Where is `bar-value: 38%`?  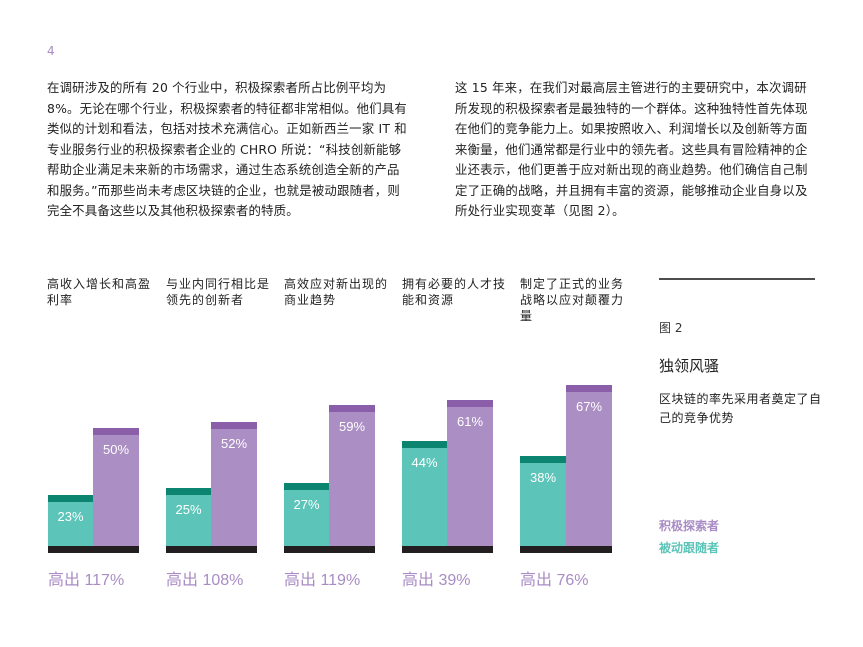
bar-value: 38% is located at coordinates (543, 477).